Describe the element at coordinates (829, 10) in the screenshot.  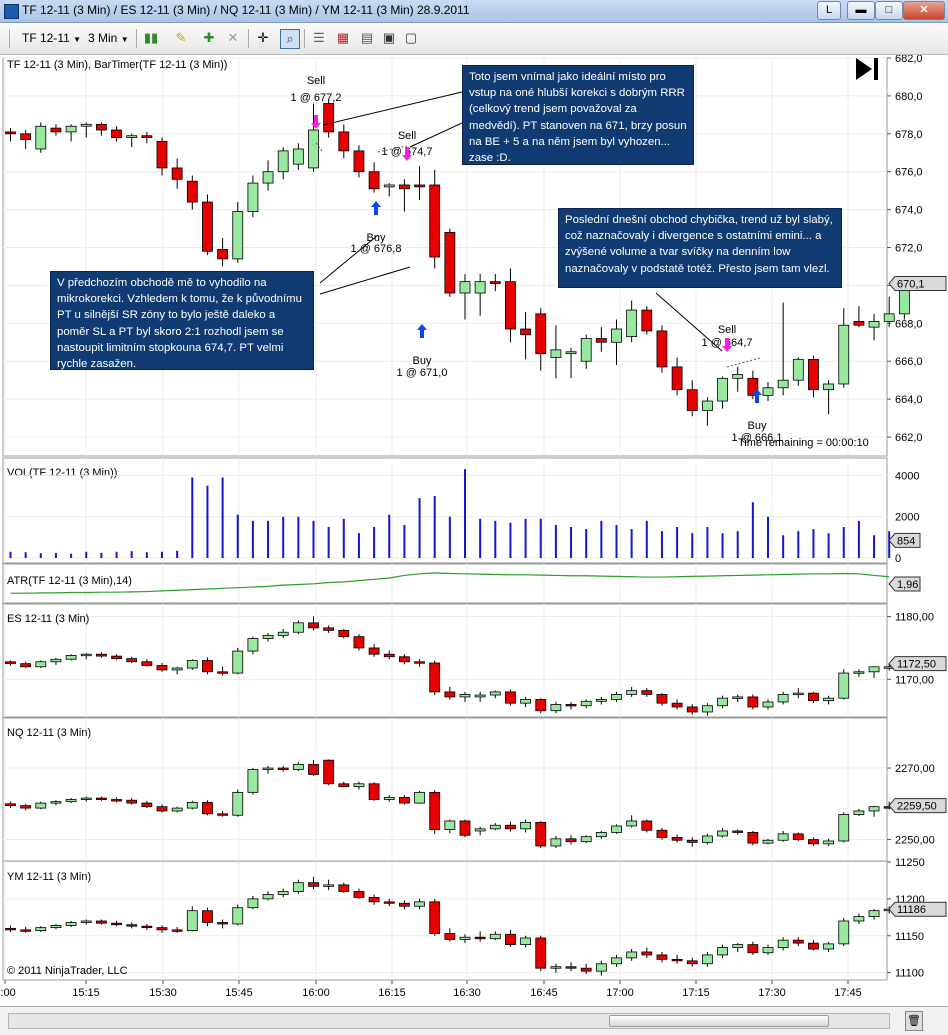
I see `window-left-button: L` at that location.